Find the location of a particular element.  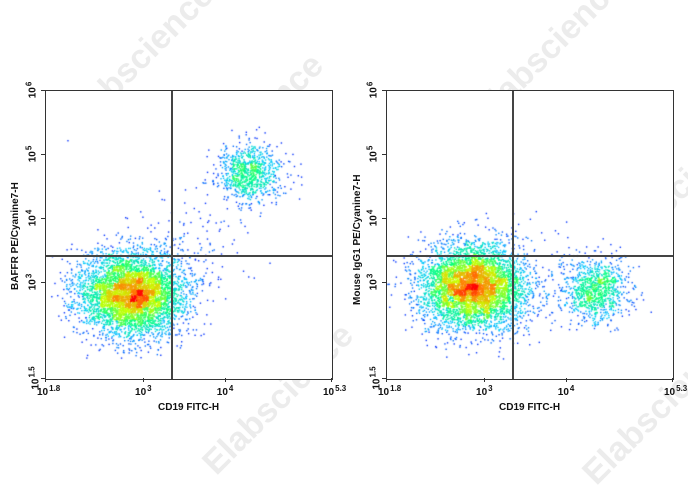

y-tick-label: 104 is located at coordinates (372, 218).